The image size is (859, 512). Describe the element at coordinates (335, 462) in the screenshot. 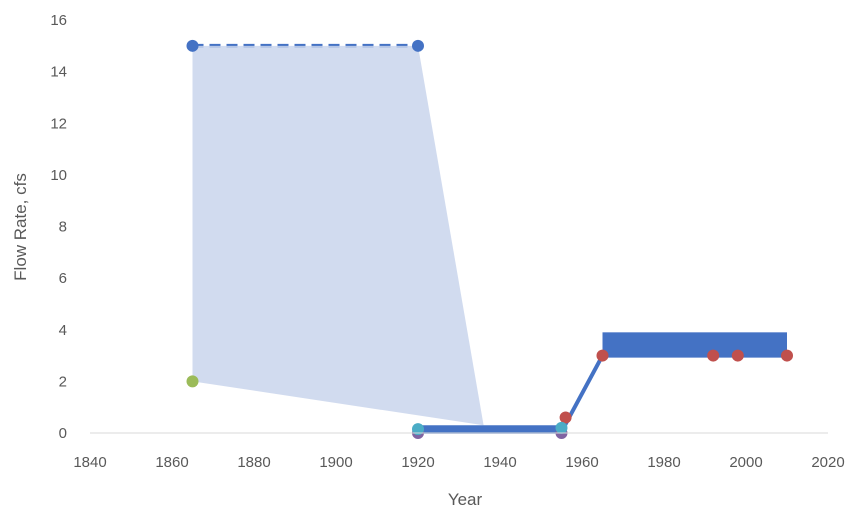

I see `x-tick-label: 1900` at that location.